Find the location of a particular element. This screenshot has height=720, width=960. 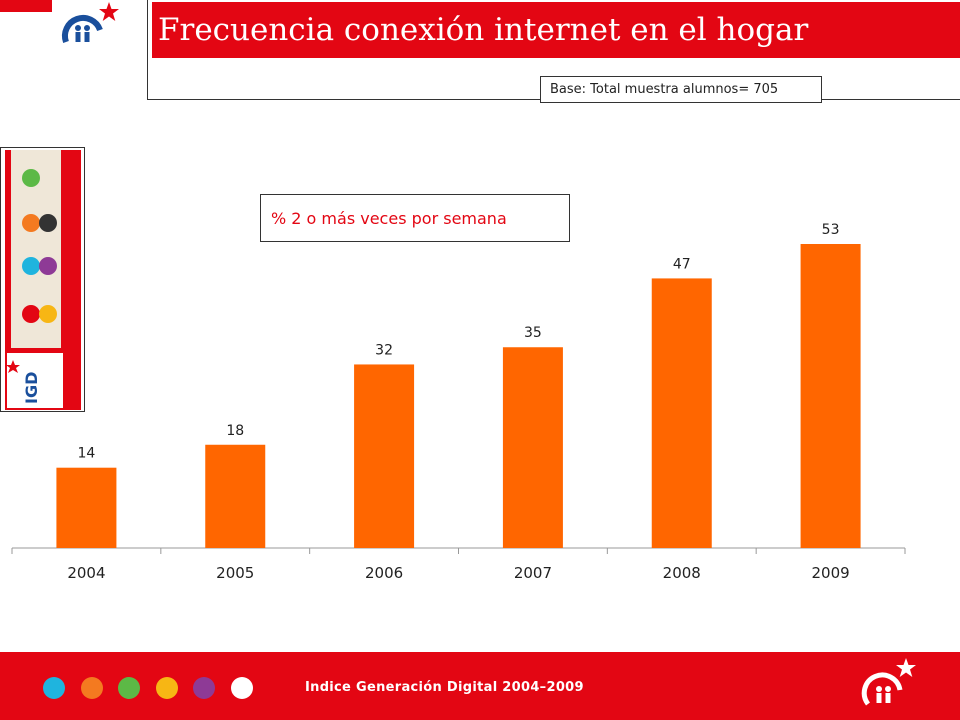

x-tick-label-2006: 2006 is located at coordinates (384, 573).